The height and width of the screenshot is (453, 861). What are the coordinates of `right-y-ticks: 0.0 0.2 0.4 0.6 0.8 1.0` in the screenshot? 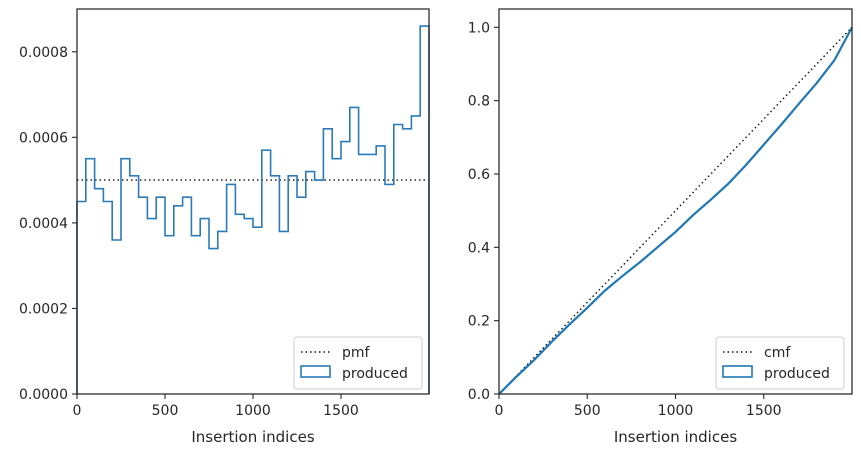 It's located at (483, 211).